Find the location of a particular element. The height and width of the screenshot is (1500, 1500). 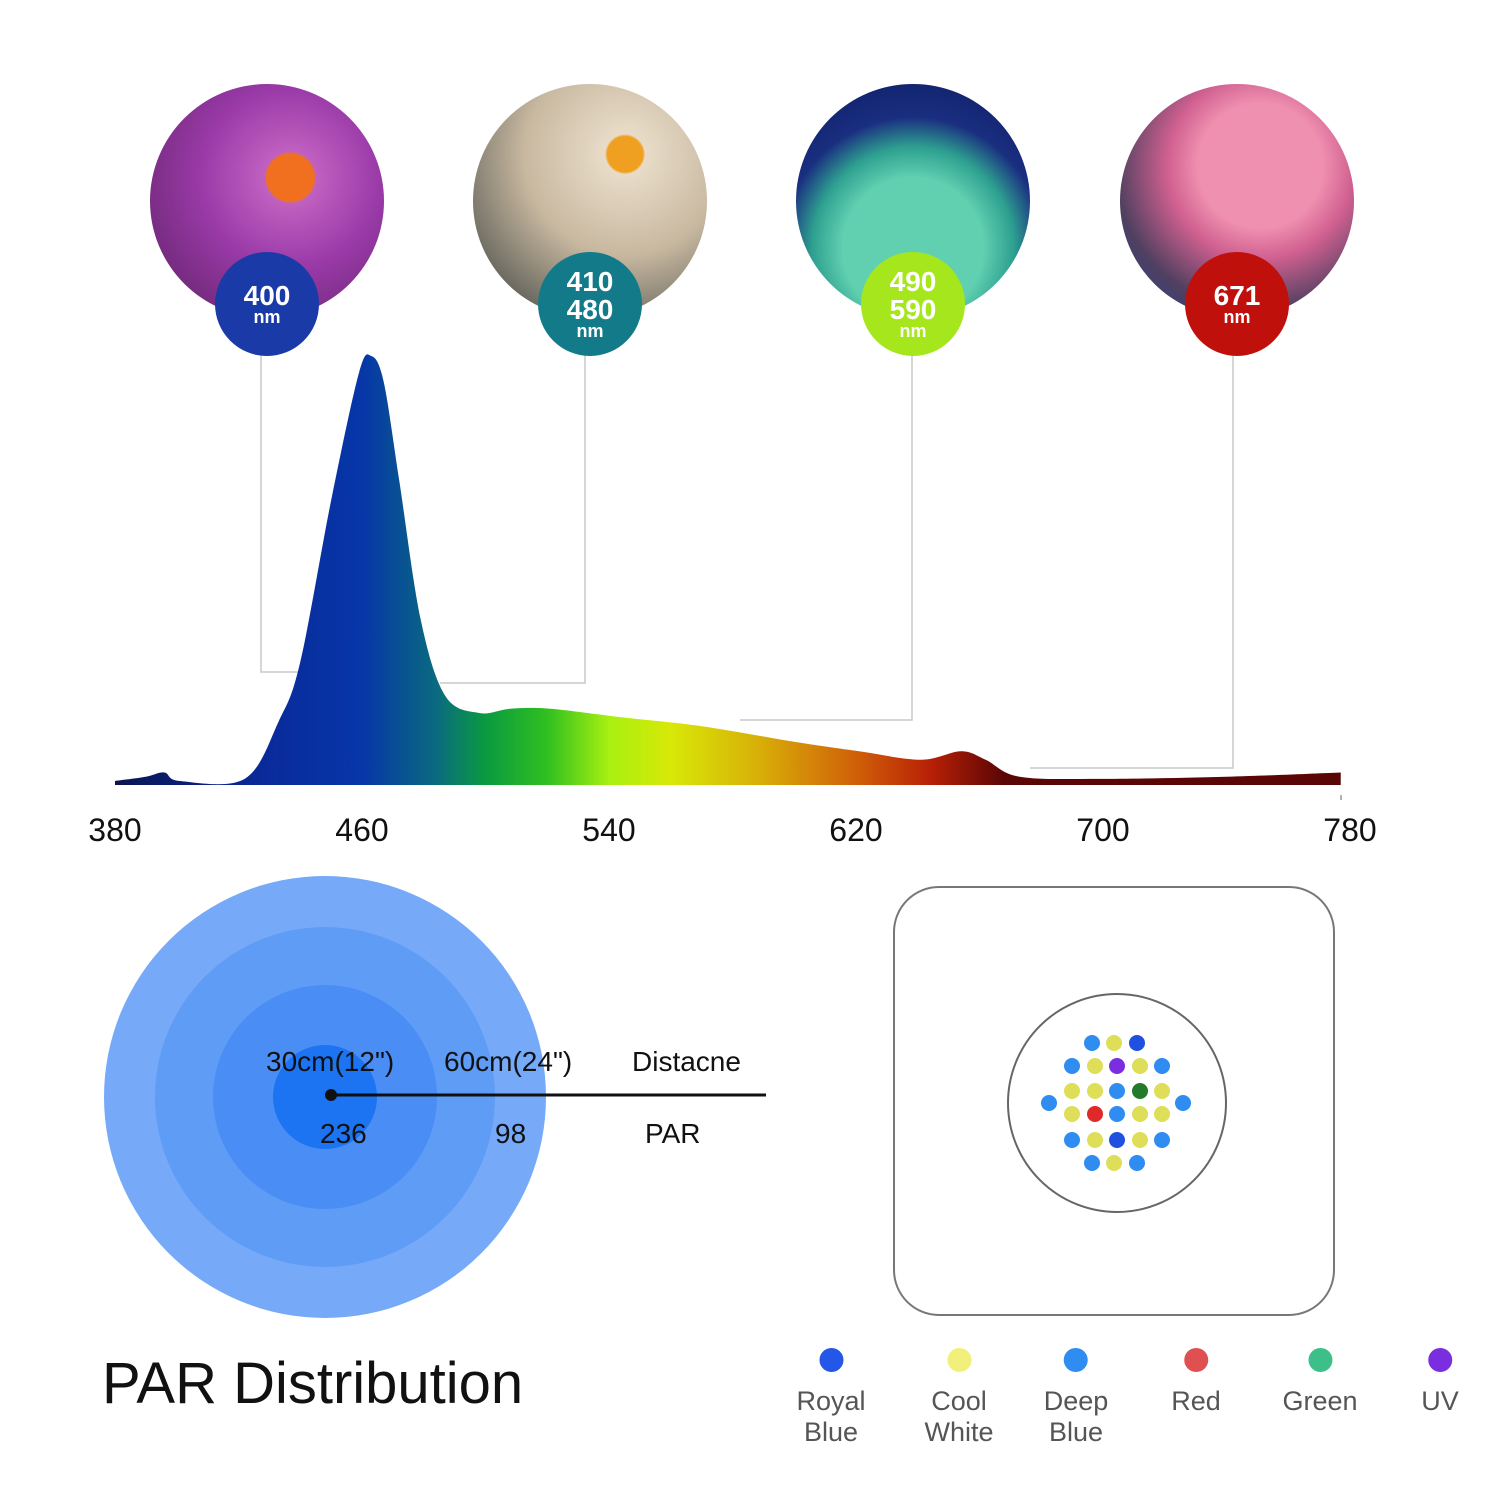

led-red is located at coordinates (1095, 1114).